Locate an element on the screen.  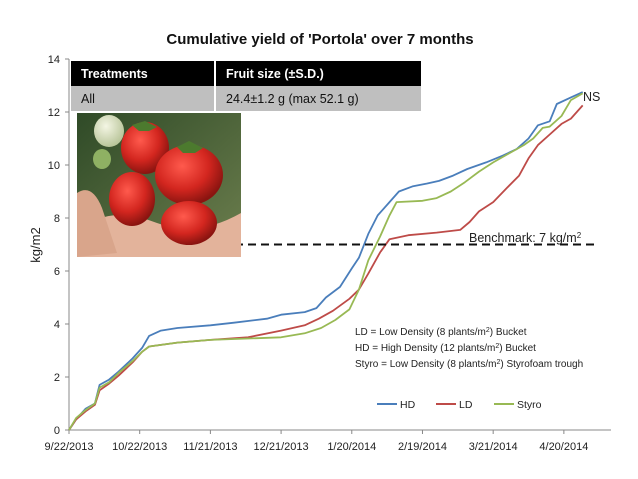
treatment-note-text: Styro = Low Density (8 plants/m is located at coordinates (425, 364).